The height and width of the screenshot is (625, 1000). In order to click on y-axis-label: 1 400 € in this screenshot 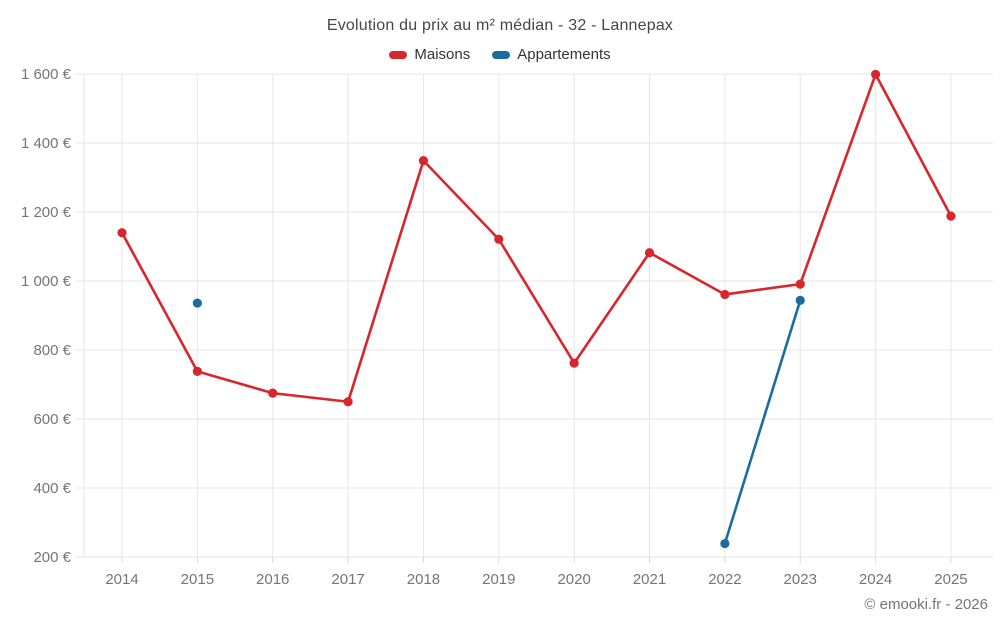, I will do `click(46, 143)`.